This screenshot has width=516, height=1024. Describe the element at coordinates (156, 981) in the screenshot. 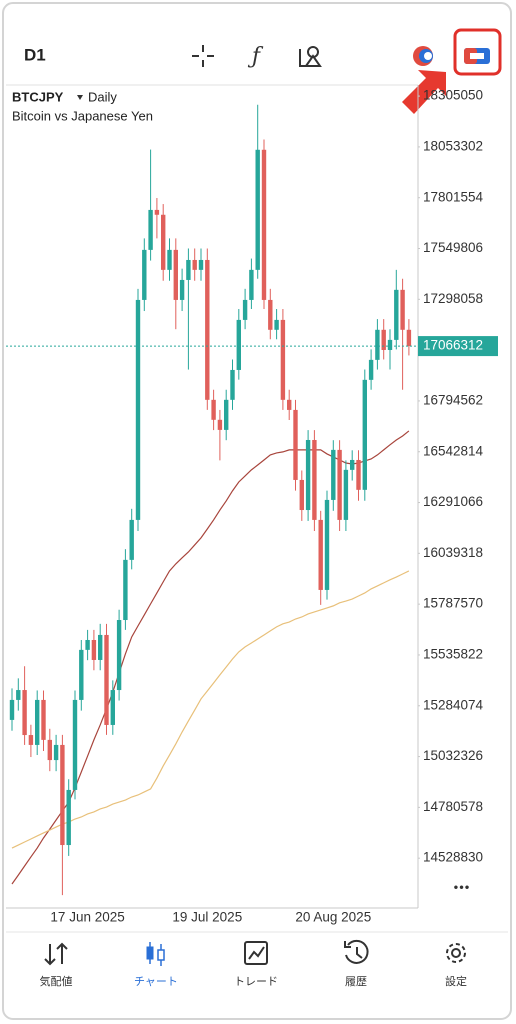

I see `tab-label: チャート` at that location.